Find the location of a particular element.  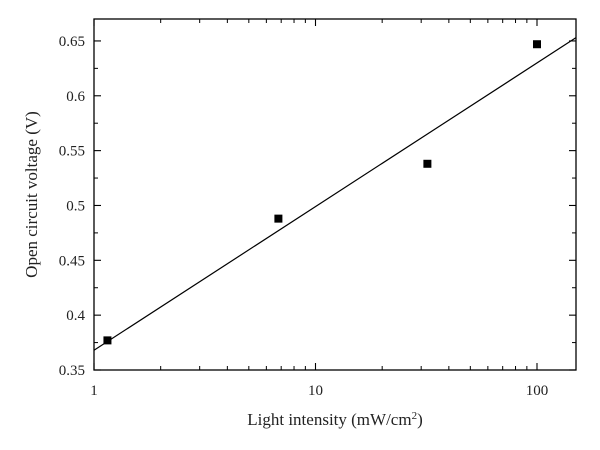

x-tick-label: 10 is located at coordinates (315, 391).